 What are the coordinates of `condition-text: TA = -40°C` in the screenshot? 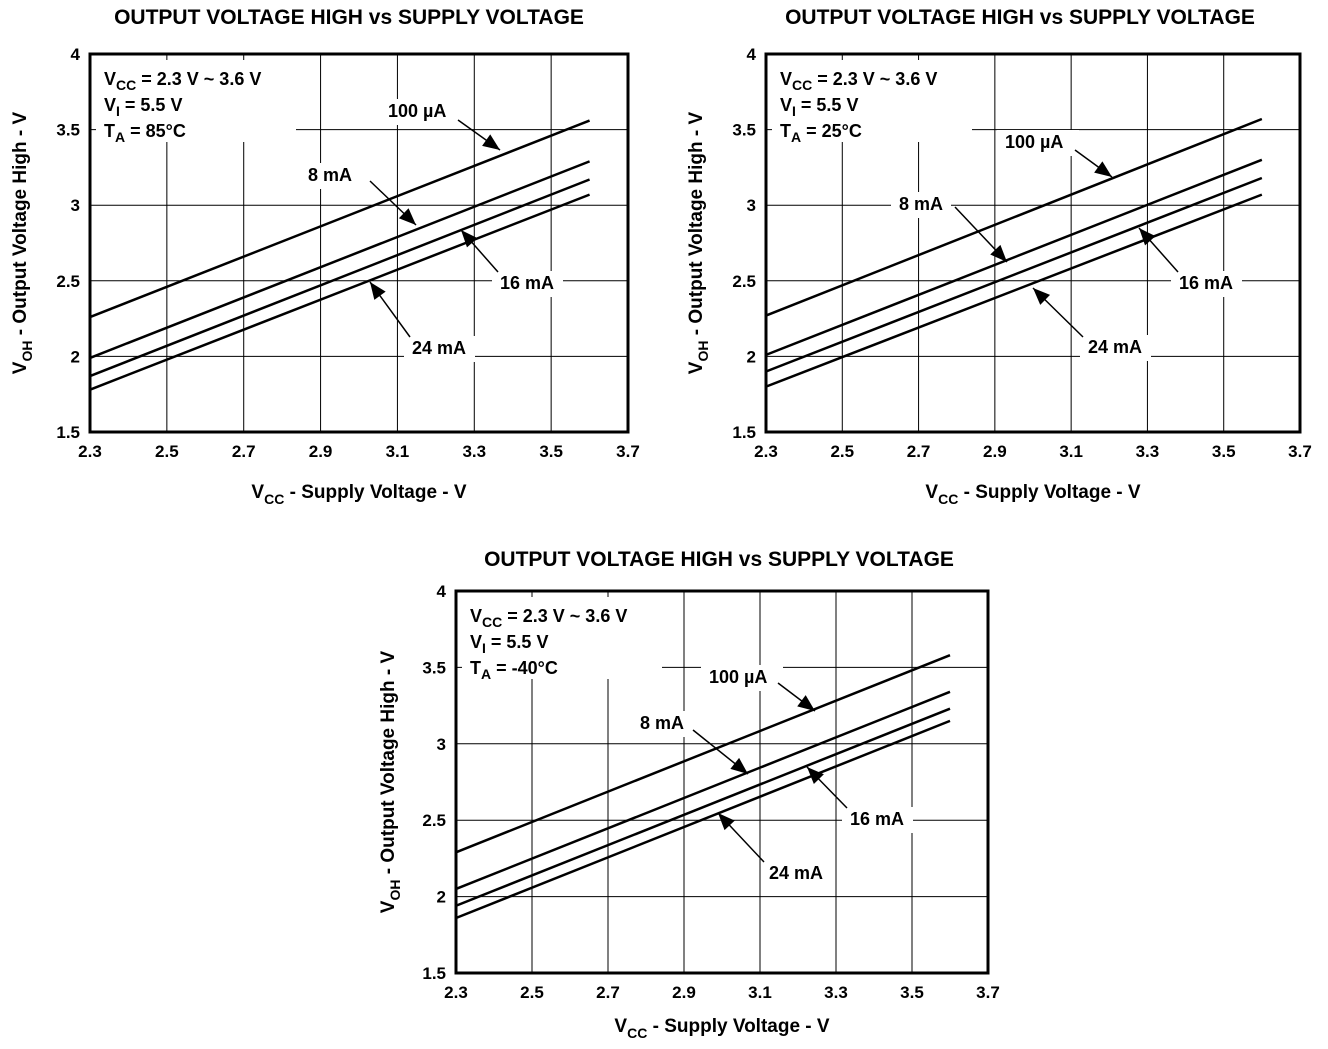 It's located at (514, 670).